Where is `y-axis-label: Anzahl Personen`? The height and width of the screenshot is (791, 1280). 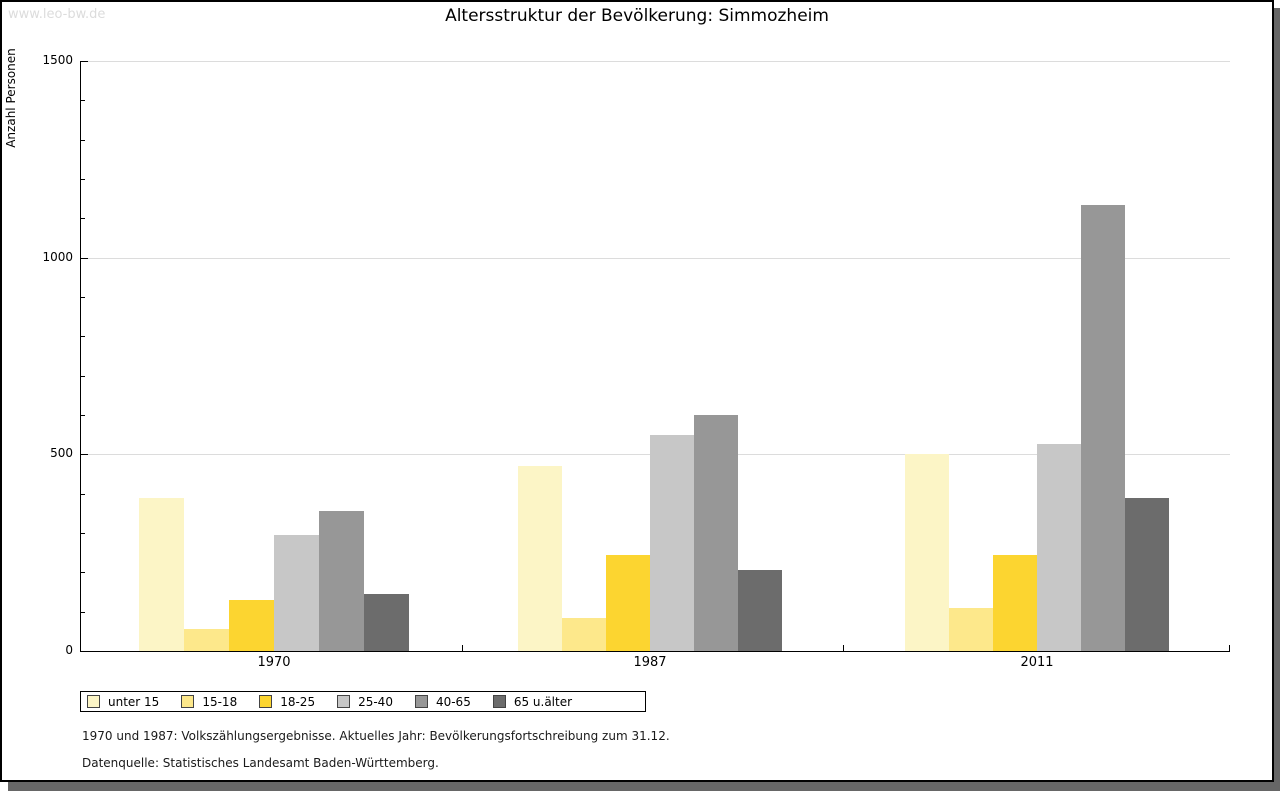
y-axis-label: Anzahl Personen is located at coordinates (11, 98).